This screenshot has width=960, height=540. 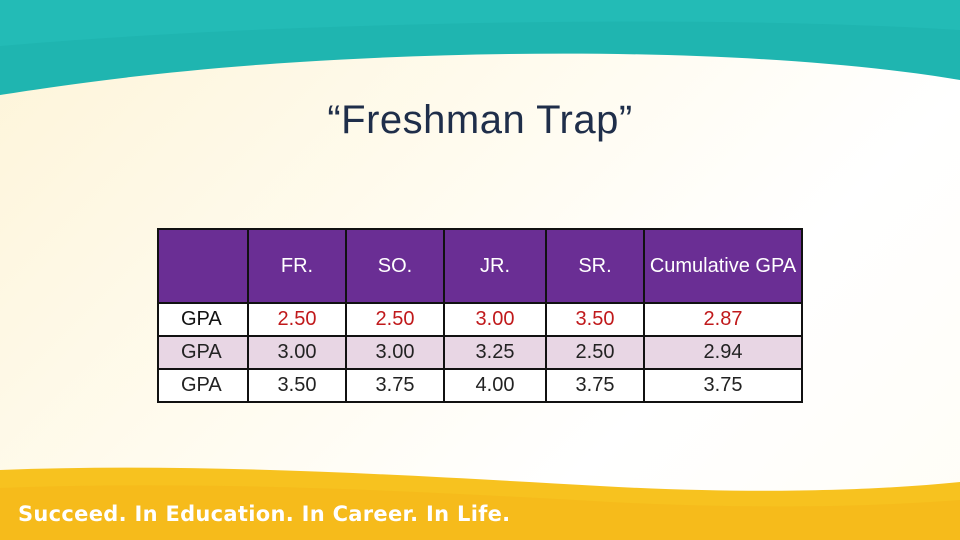 I want to click on header-junior: JR., so click(x=495, y=266).